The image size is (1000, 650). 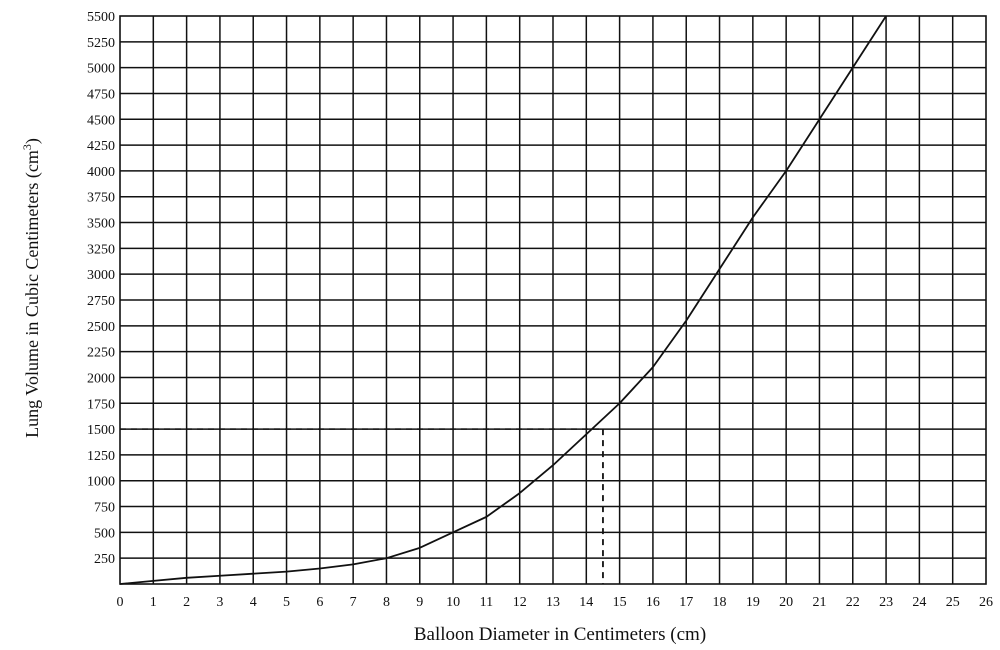 What do you see at coordinates (101, 353) in the screenshot?
I see `y-tick-label: 2250` at bounding box center [101, 353].